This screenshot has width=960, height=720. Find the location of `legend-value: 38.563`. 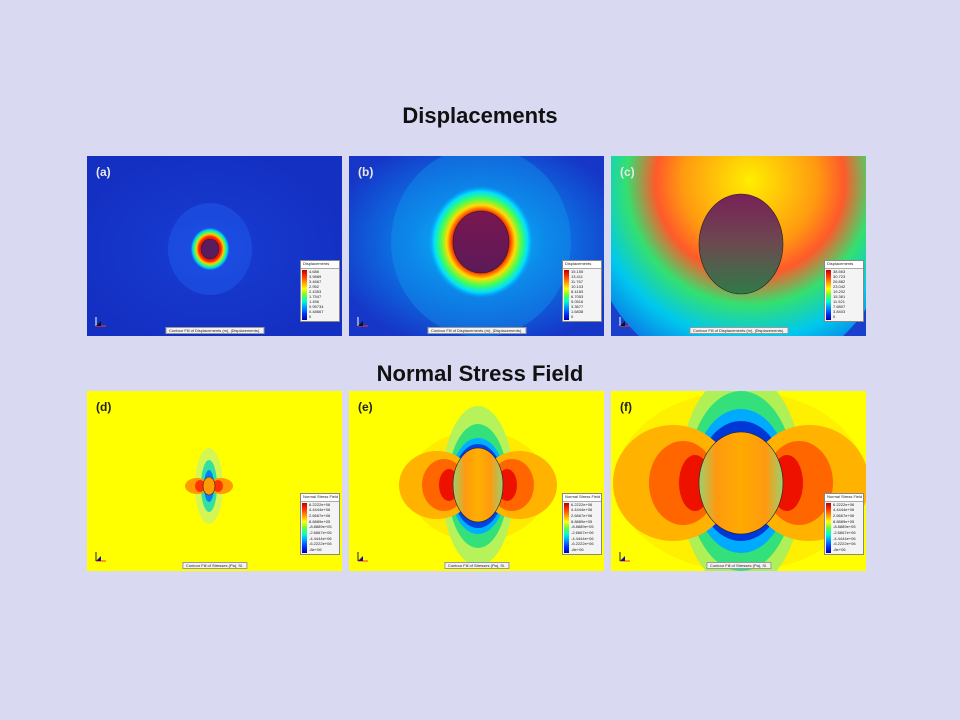

legend-value: 38.563 is located at coordinates (839, 271).